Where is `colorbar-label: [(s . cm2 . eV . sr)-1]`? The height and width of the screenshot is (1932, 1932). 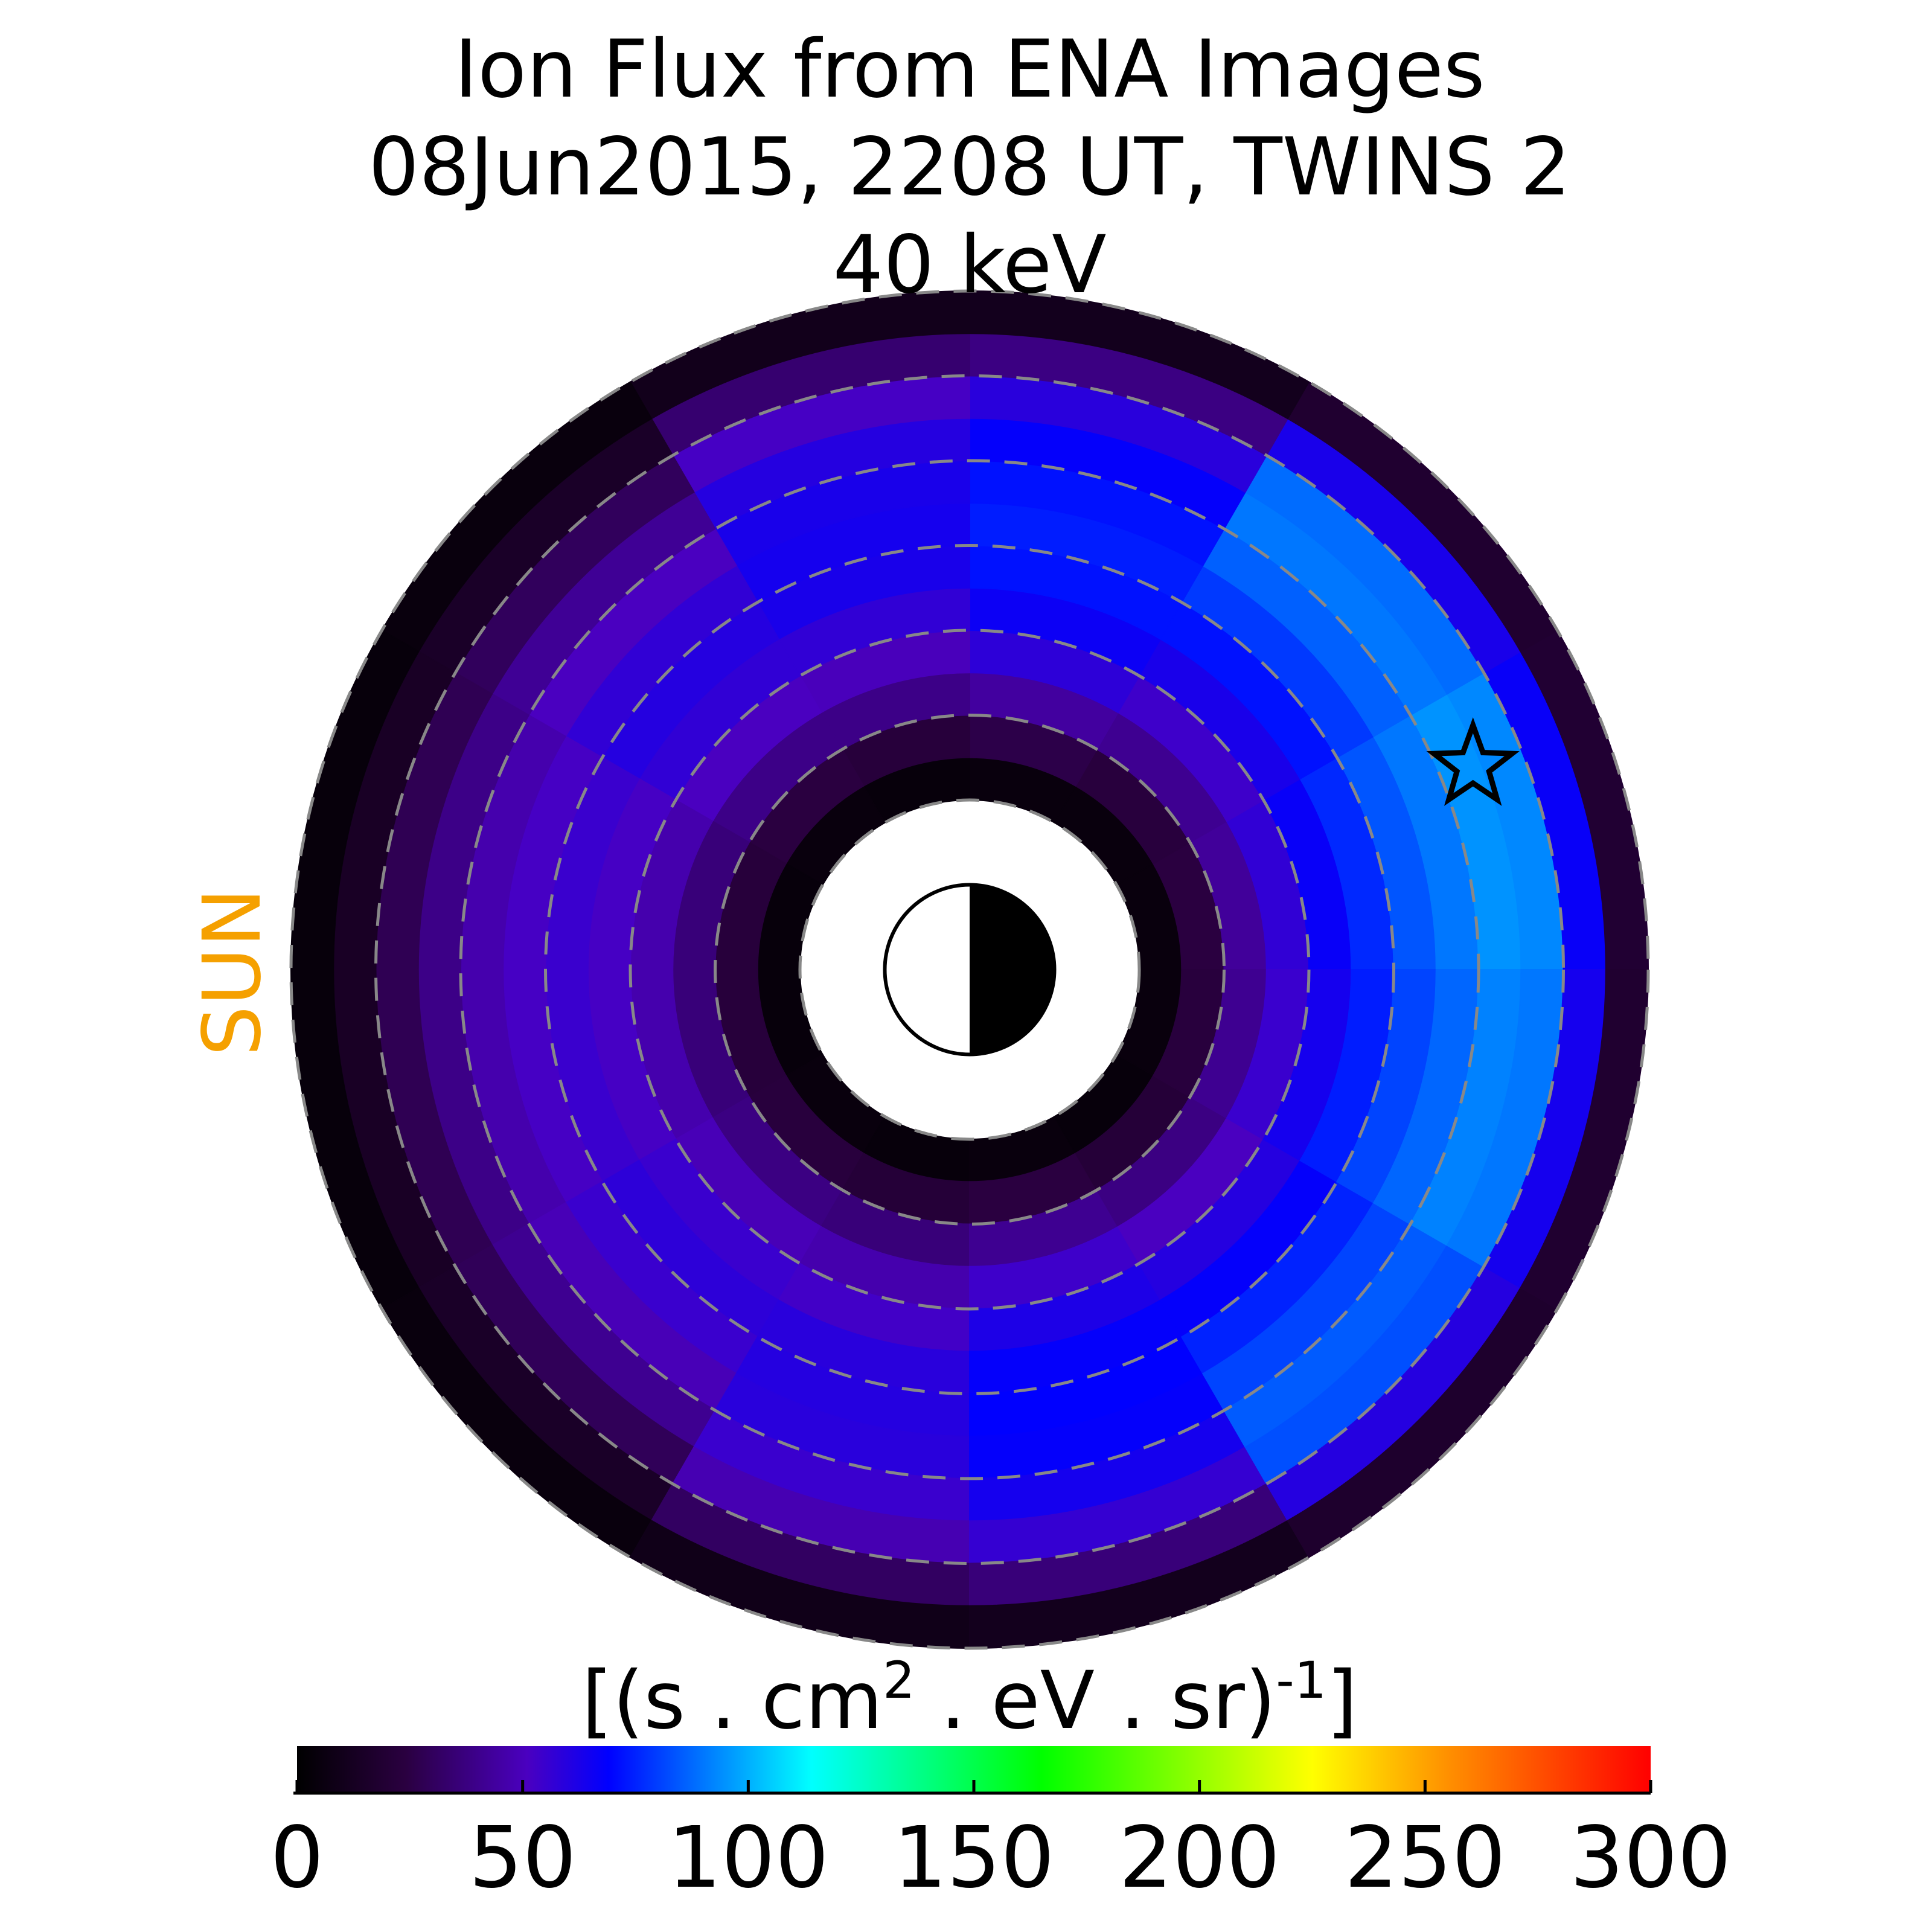
colorbar-label: [(s . cm2 . eV . sr)-1] is located at coordinates (969, 1699).